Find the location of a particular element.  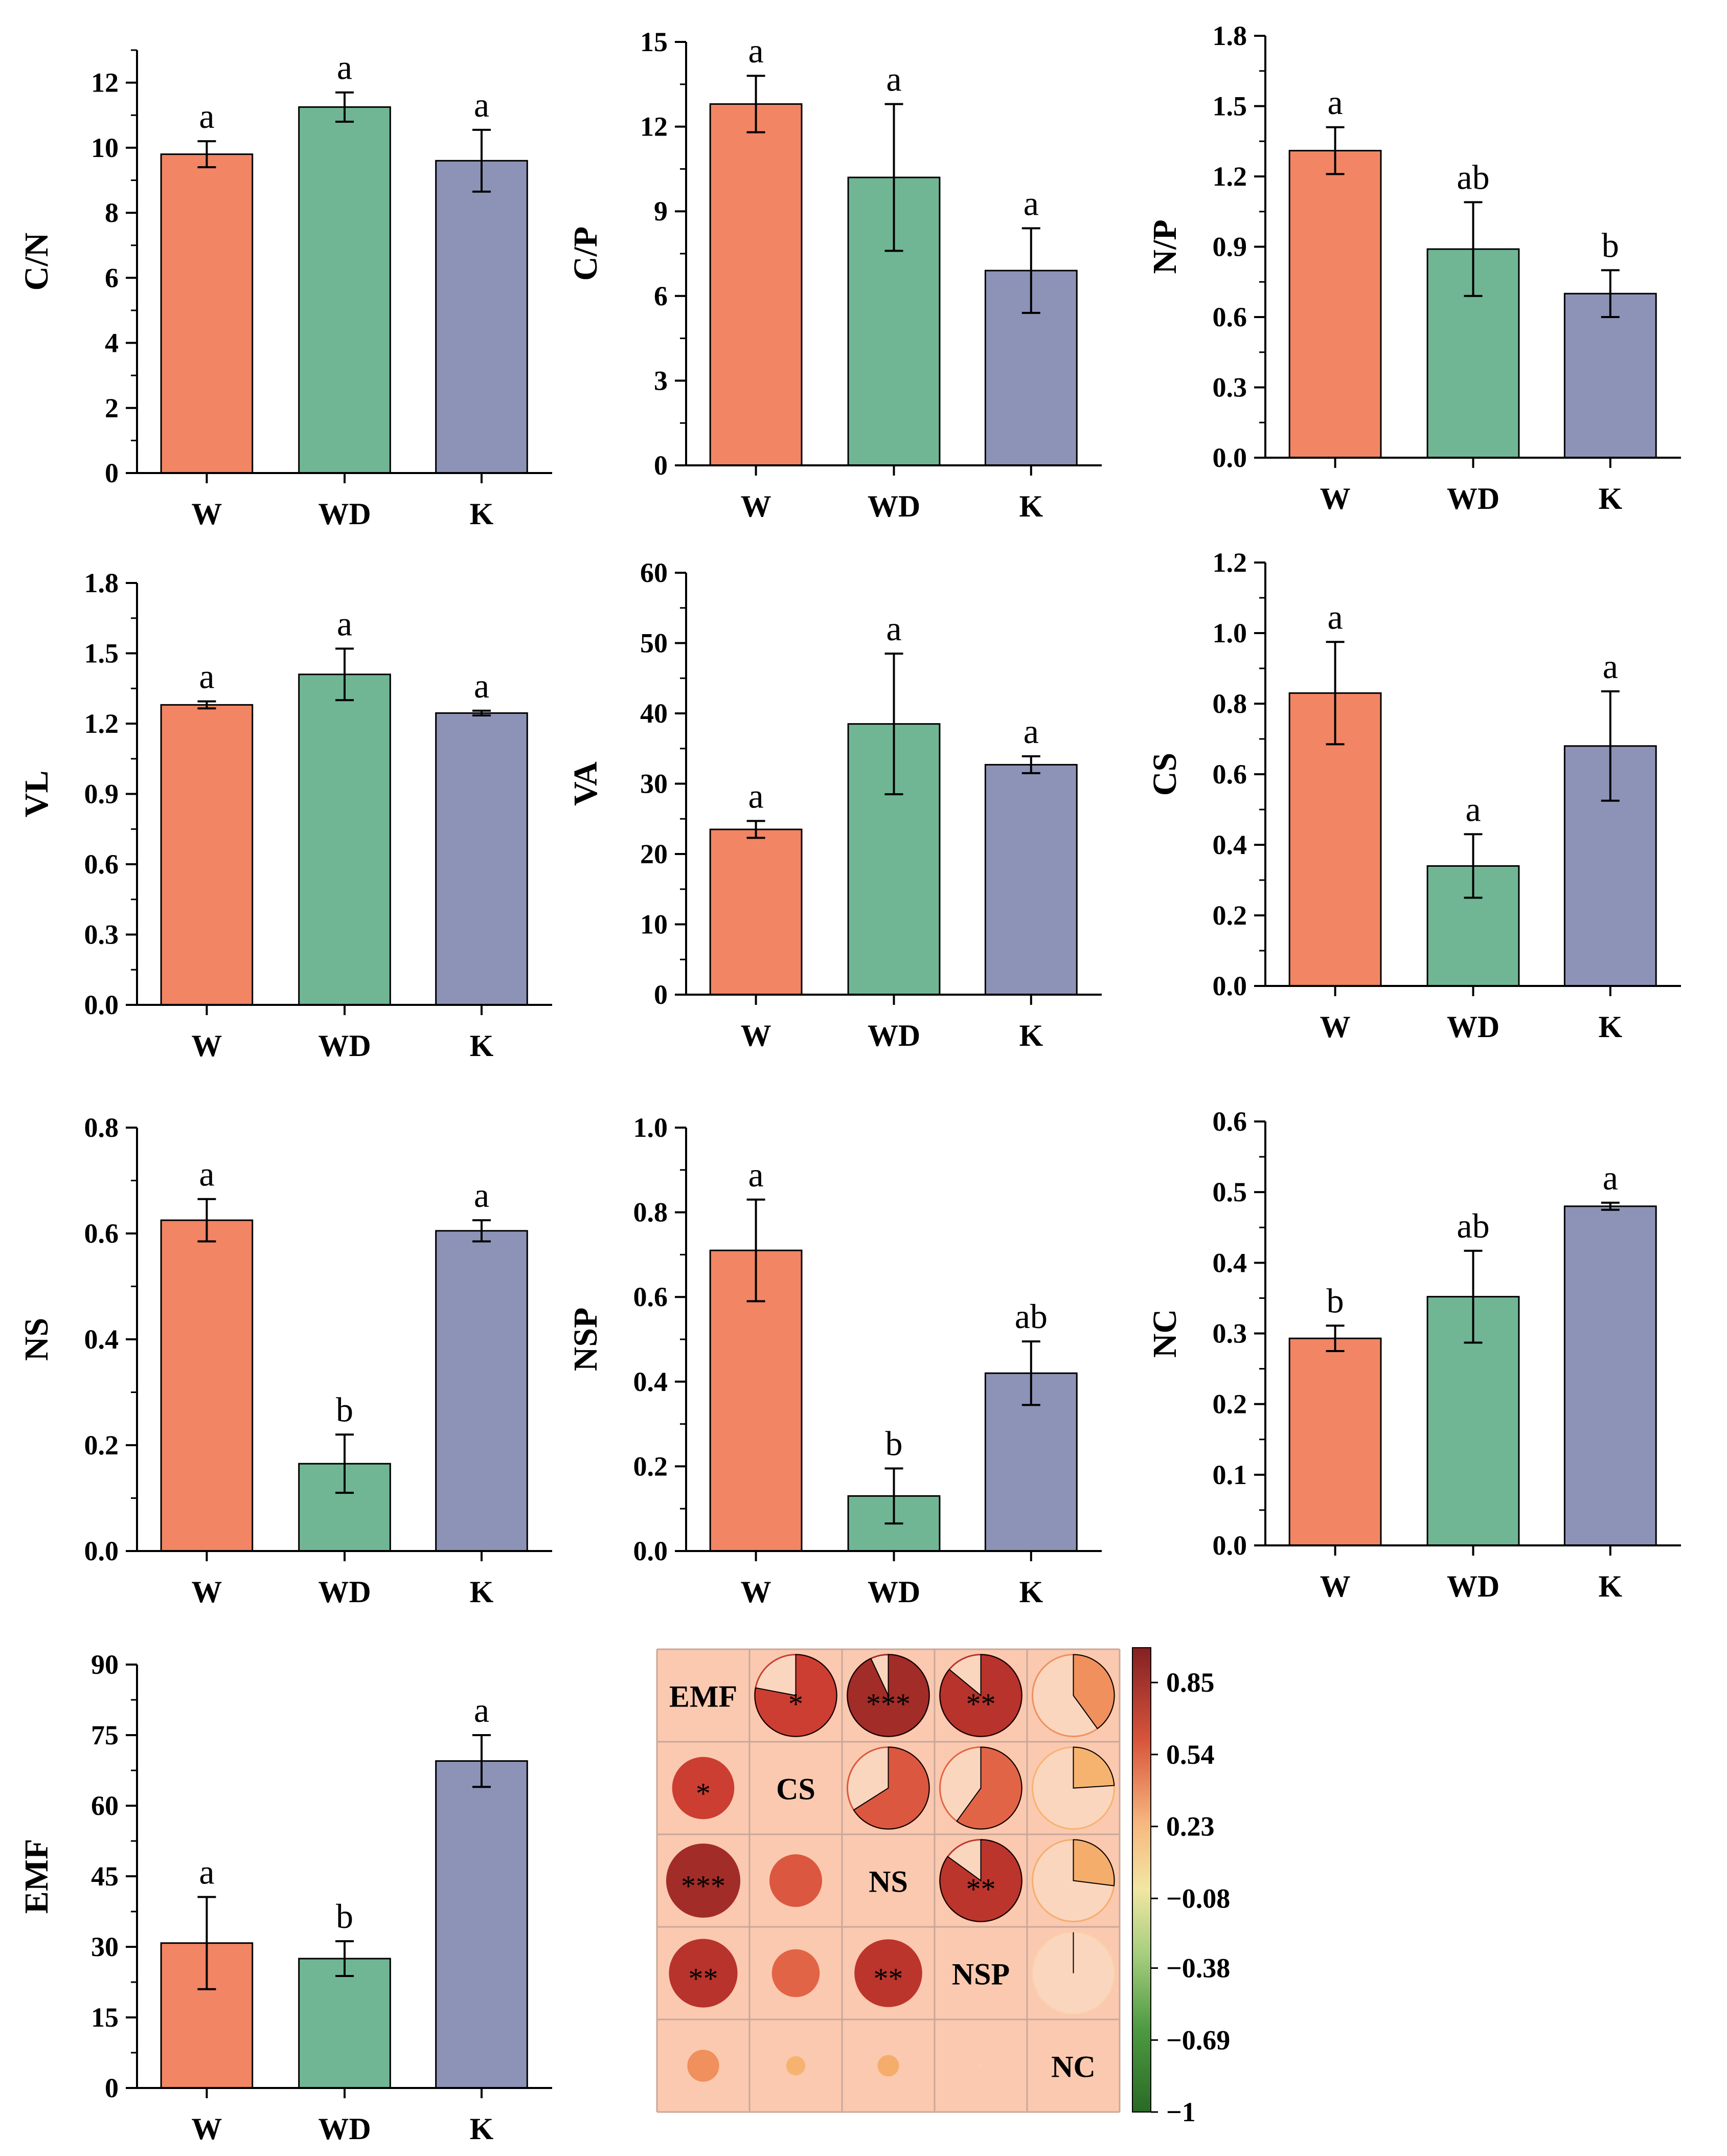

y-tick-label: 8 is located at coordinates (112, 212).